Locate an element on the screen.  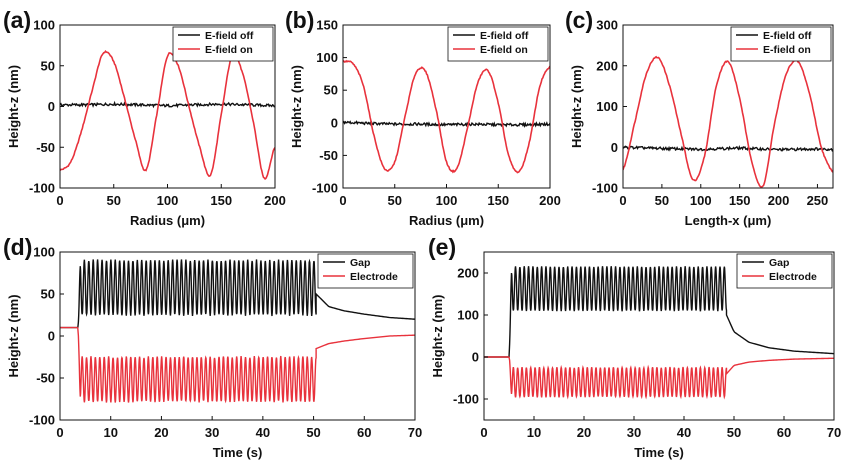
legend-entry: Gap is located at coordinates (360, 263).